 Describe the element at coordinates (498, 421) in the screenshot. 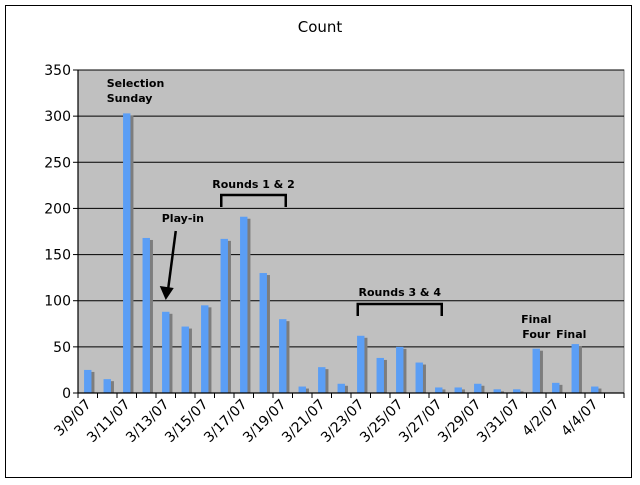

I see `x-tick-label: 3/31/07` at that location.